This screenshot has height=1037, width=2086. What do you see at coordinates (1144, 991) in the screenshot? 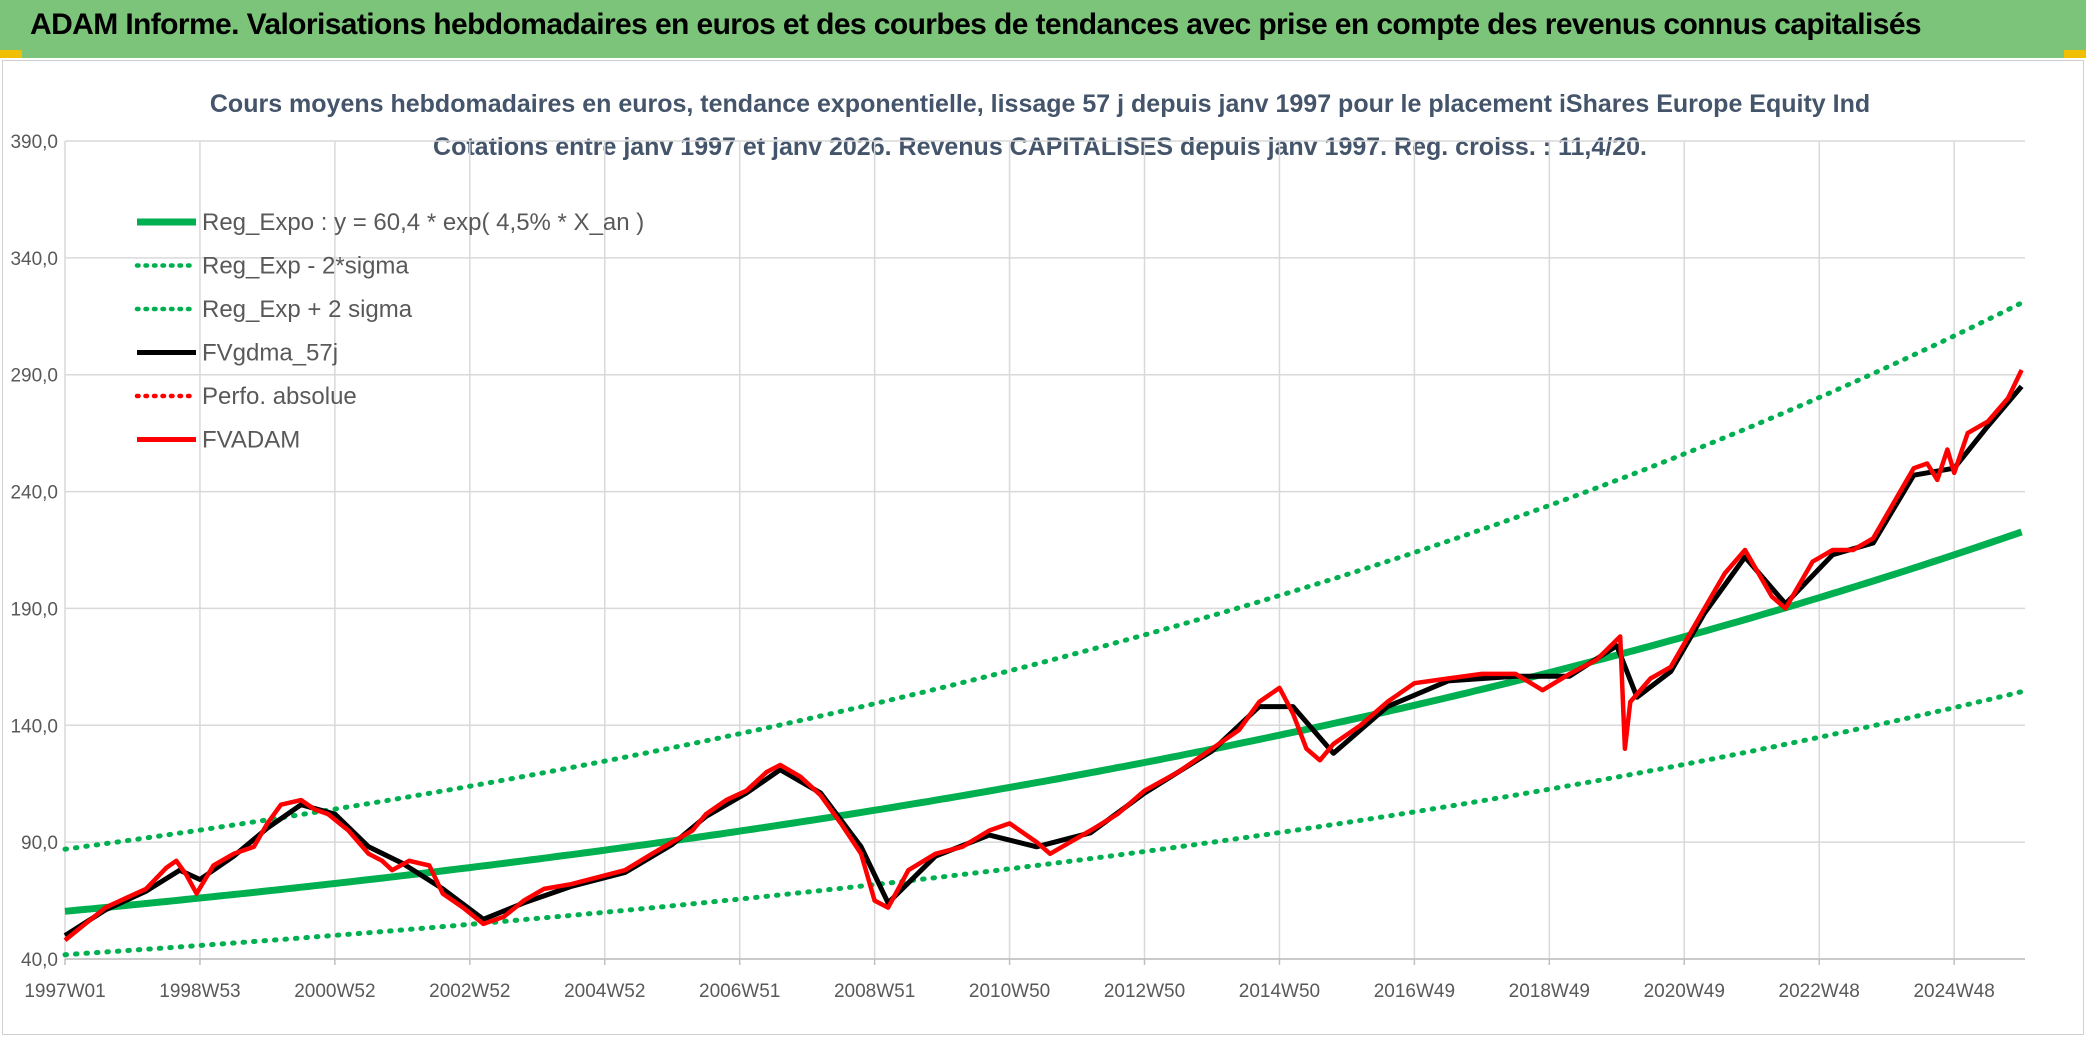
I see `x-tick-label-8: 2012W50` at bounding box center [1144, 991].